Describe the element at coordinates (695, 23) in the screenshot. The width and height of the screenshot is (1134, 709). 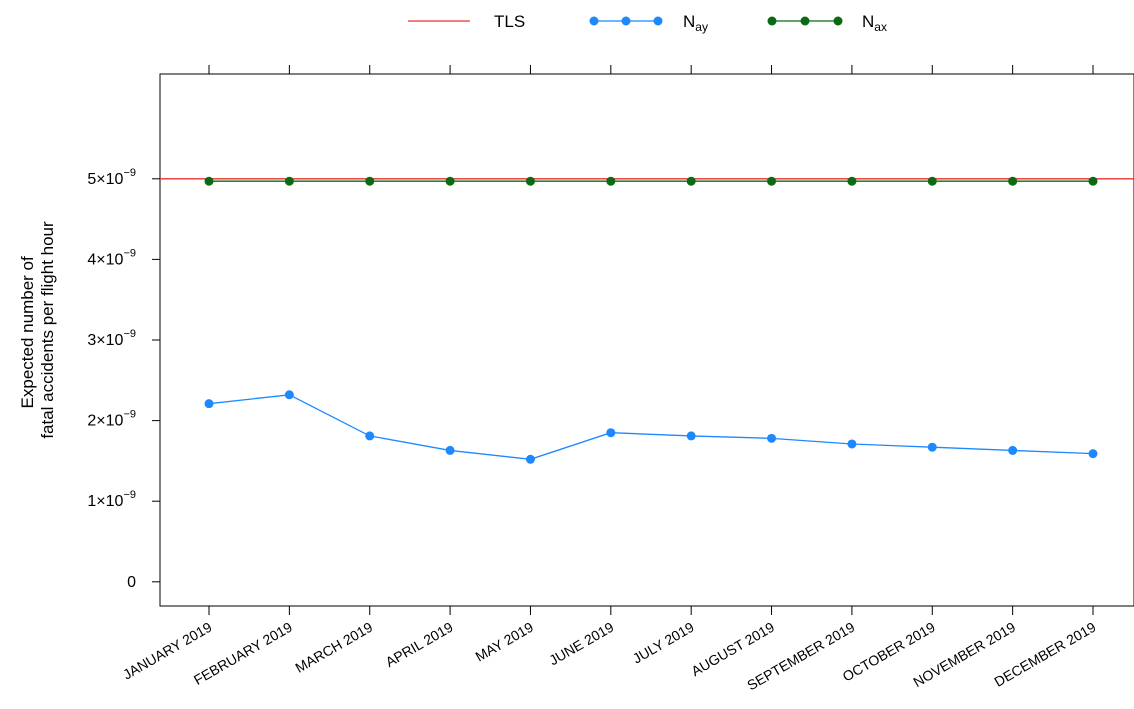
I see `legend-label-nay: Nay` at that location.